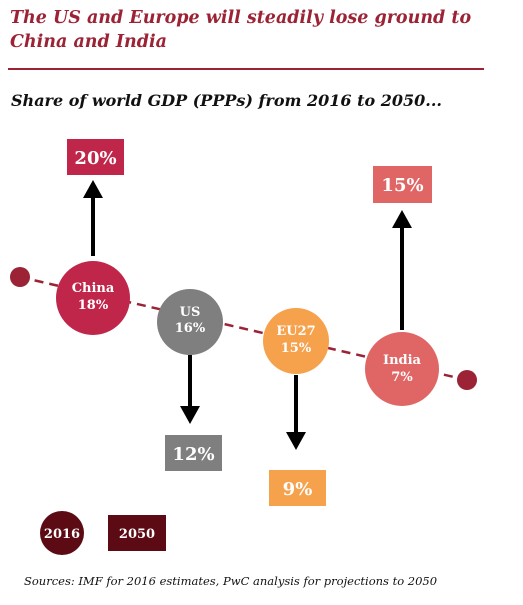 This screenshot has width=523, height=605. What do you see at coordinates (467, 380) in the screenshot?
I see `trend-end-dot` at bounding box center [467, 380].